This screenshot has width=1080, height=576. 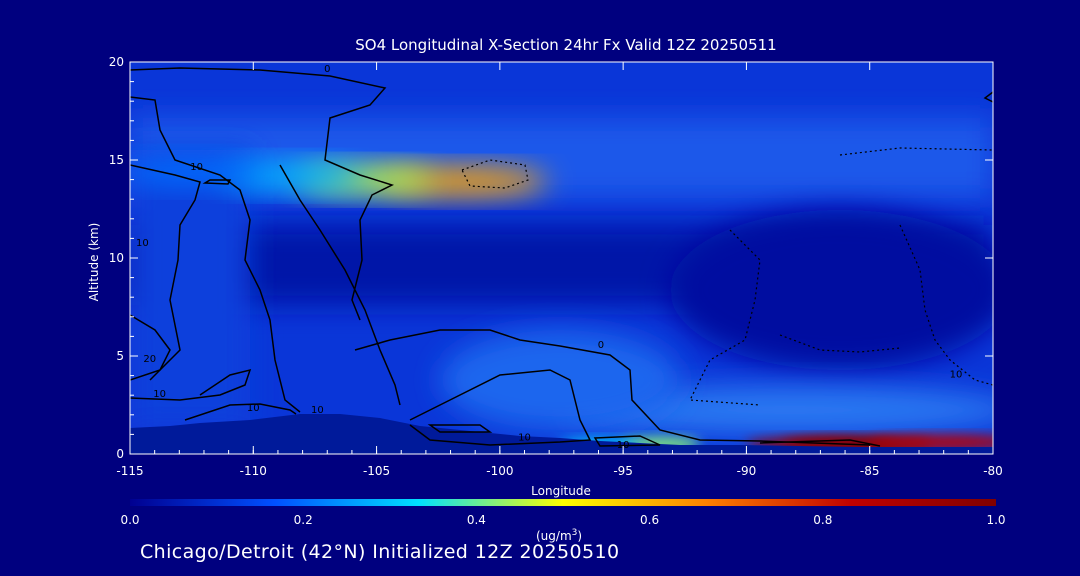 I want to click on x-tick-label-0: -115, so click(x=129, y=471).